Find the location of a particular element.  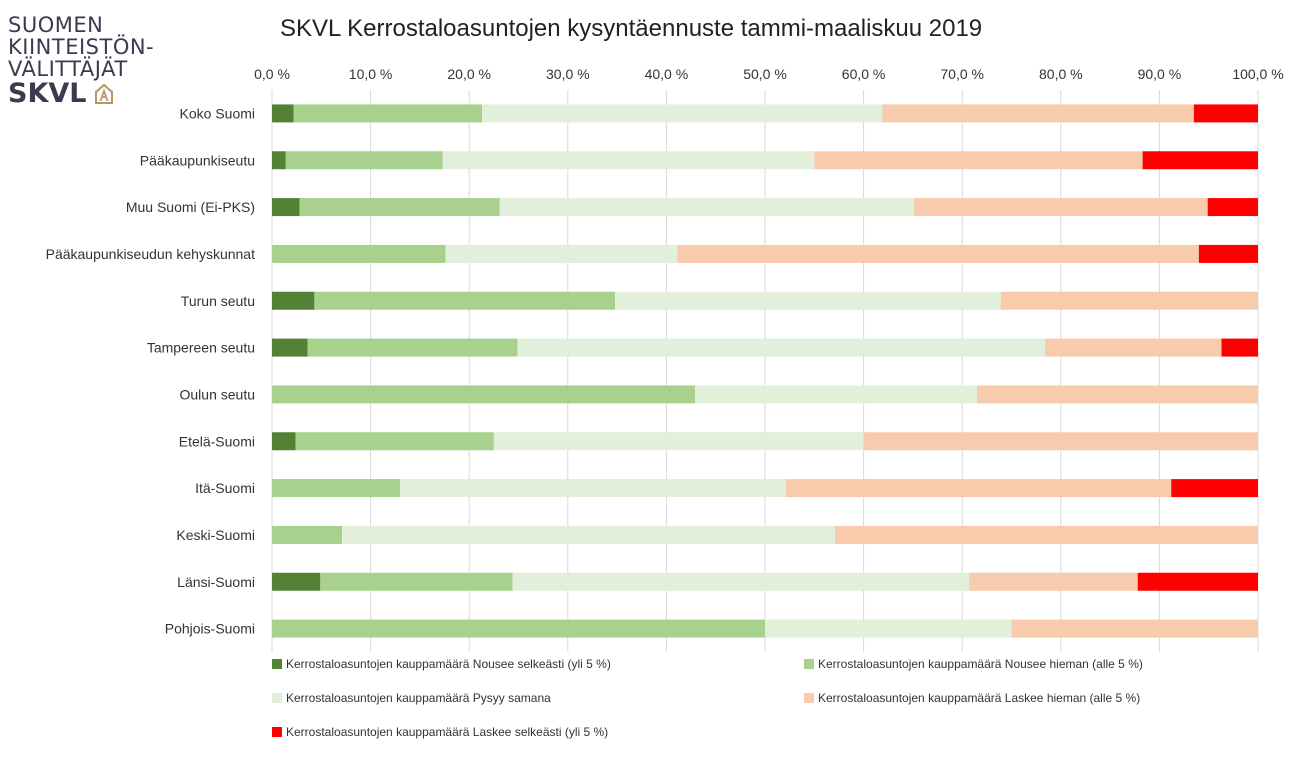

logo-line-3: VÄLITTÄJÄT is located at coordinates (68, 69).